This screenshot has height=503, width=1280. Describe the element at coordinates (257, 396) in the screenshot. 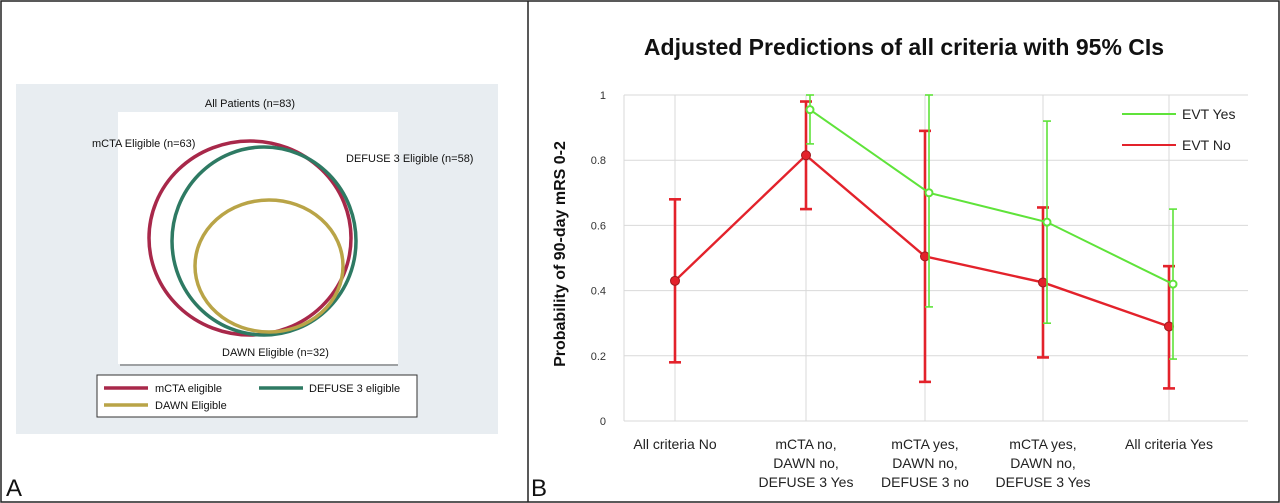

I see `panel-a-legend` at that location.